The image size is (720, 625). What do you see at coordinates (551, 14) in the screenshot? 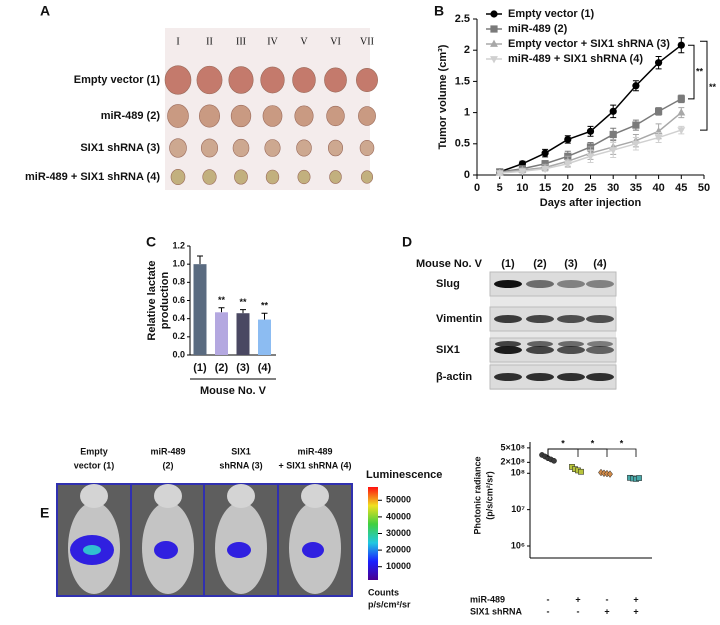
I see `legend-label: Empty vector (1)` at bounding box center [551, 14].